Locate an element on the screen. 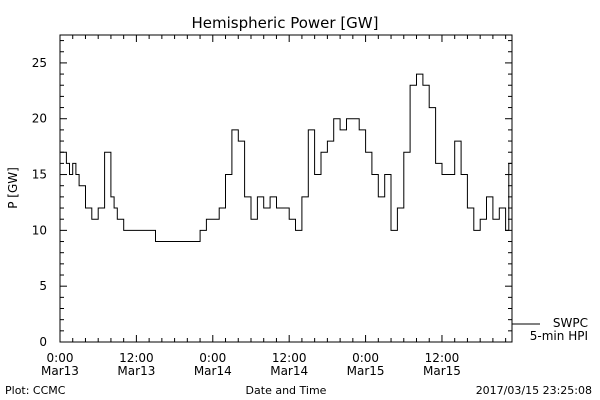 This screenshot has width=600, height=400. plot-timestamp: 2017/03/15 23:25:08 is located at coordinates (534, 390).